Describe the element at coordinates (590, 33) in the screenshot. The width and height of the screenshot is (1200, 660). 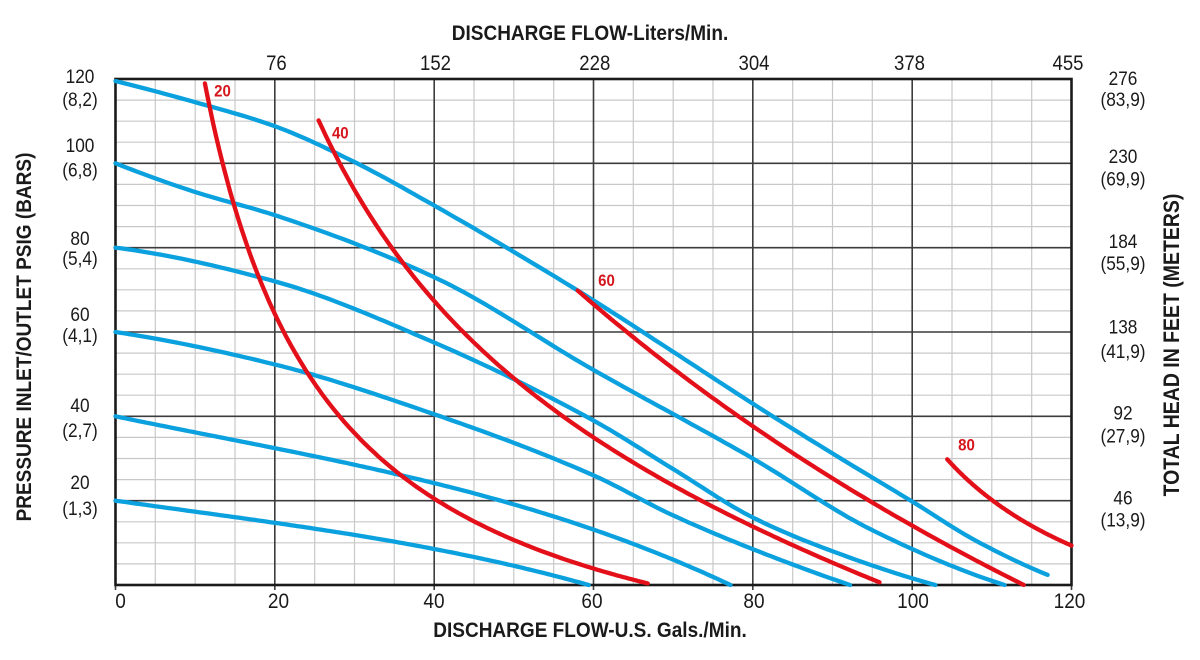
I see `svg-text: DISCHARGE FLOW-Liters/Min.` at that location.